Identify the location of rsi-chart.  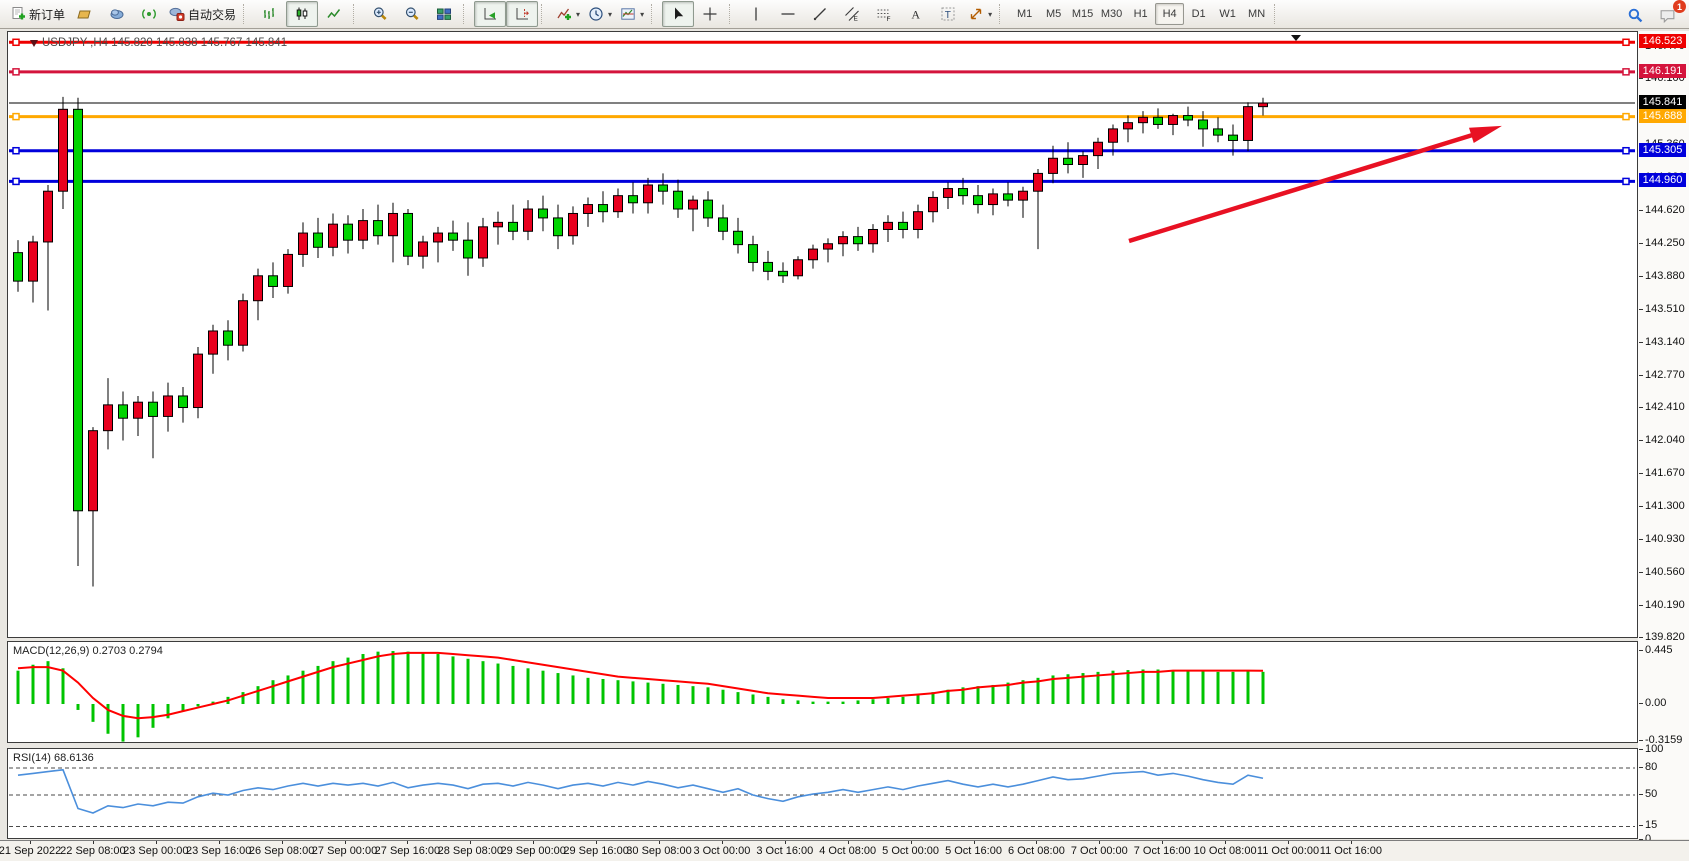
(822, 797).